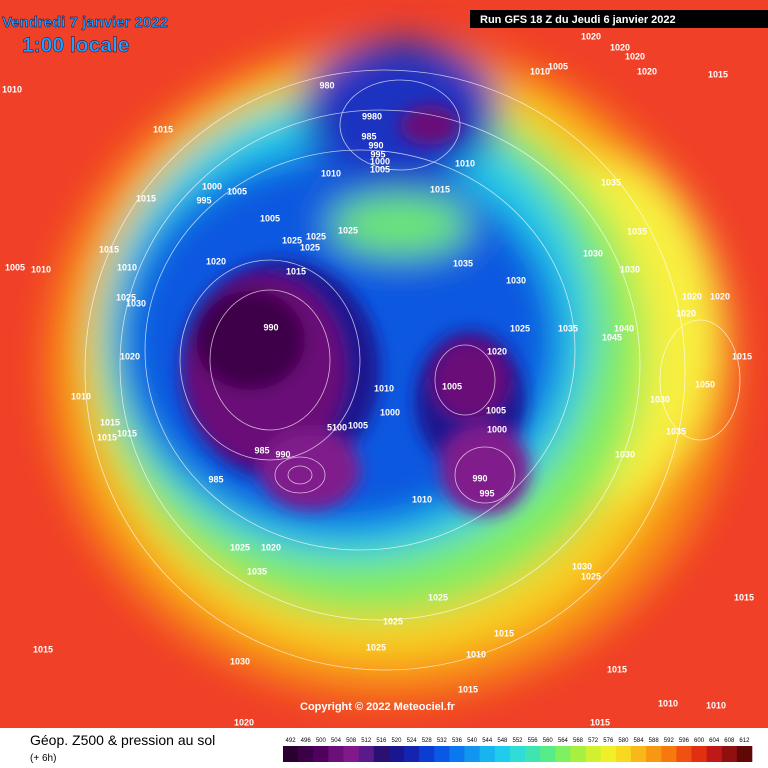 The image size is (768, 768). What do you see at coordinates (366, 741) in the screenshot?
I see `colorbar-label: 512` at bounding box center [366, 741].